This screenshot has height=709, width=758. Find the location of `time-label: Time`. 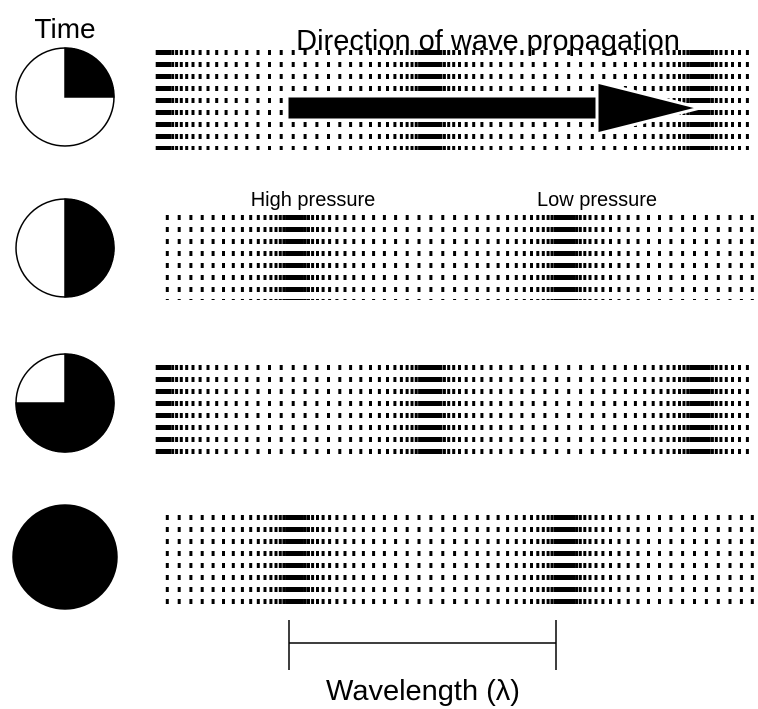

time-label: Time is located at coordinates (64, 28).